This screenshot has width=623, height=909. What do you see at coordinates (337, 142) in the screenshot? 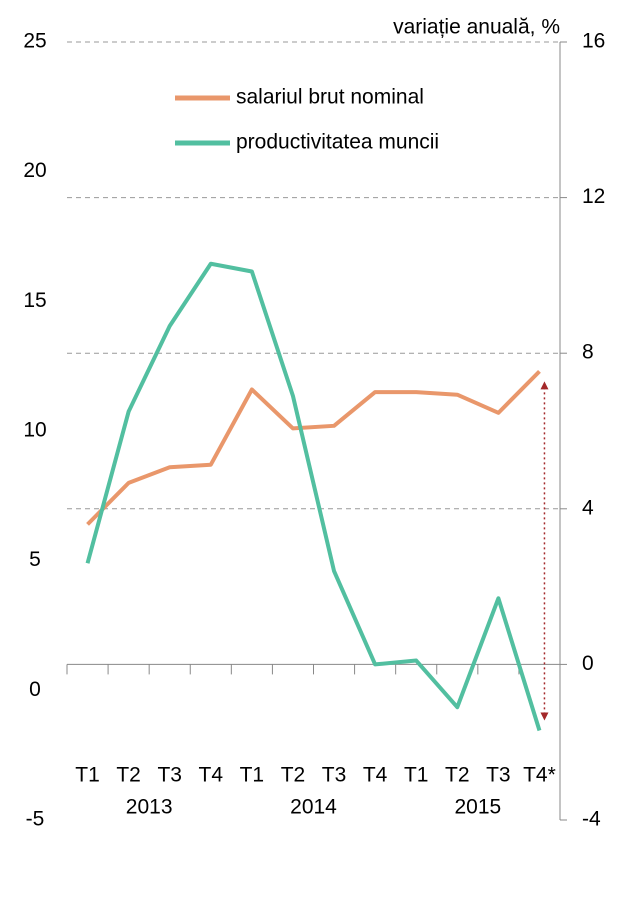
I see `legend-label: productivitatea muncii` at bounding box center [337, 142].